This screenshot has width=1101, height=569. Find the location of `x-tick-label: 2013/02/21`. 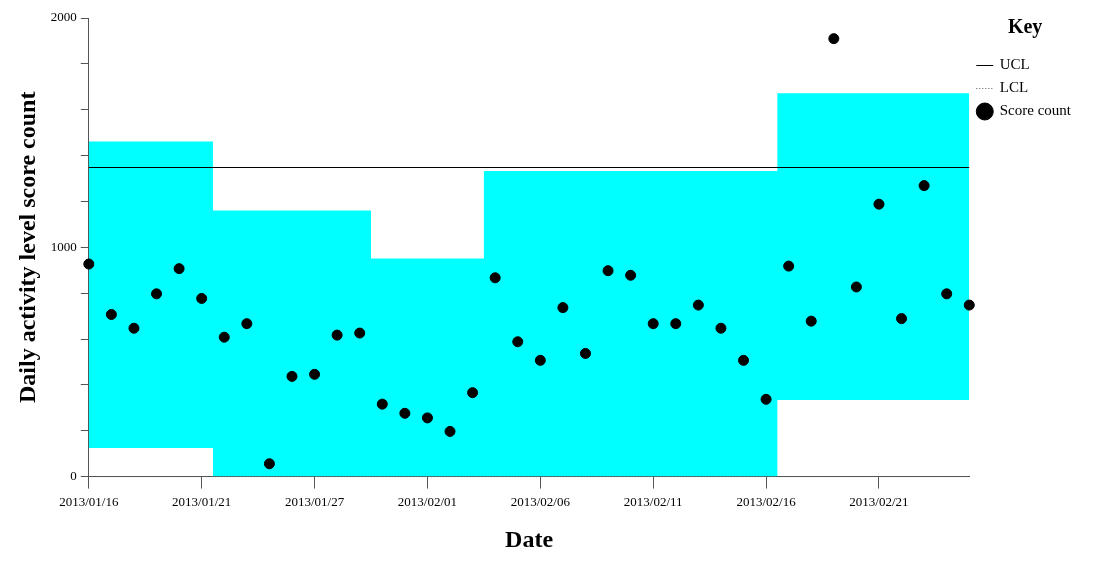

x-tick-label: 2013/02/21 is located at coordinates (879, 501).